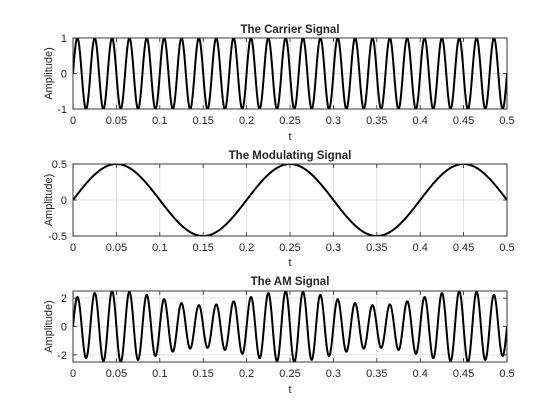 This screenshot has width=560, height=420. I want to click on y-tick-label: 2, so click(64, 299).